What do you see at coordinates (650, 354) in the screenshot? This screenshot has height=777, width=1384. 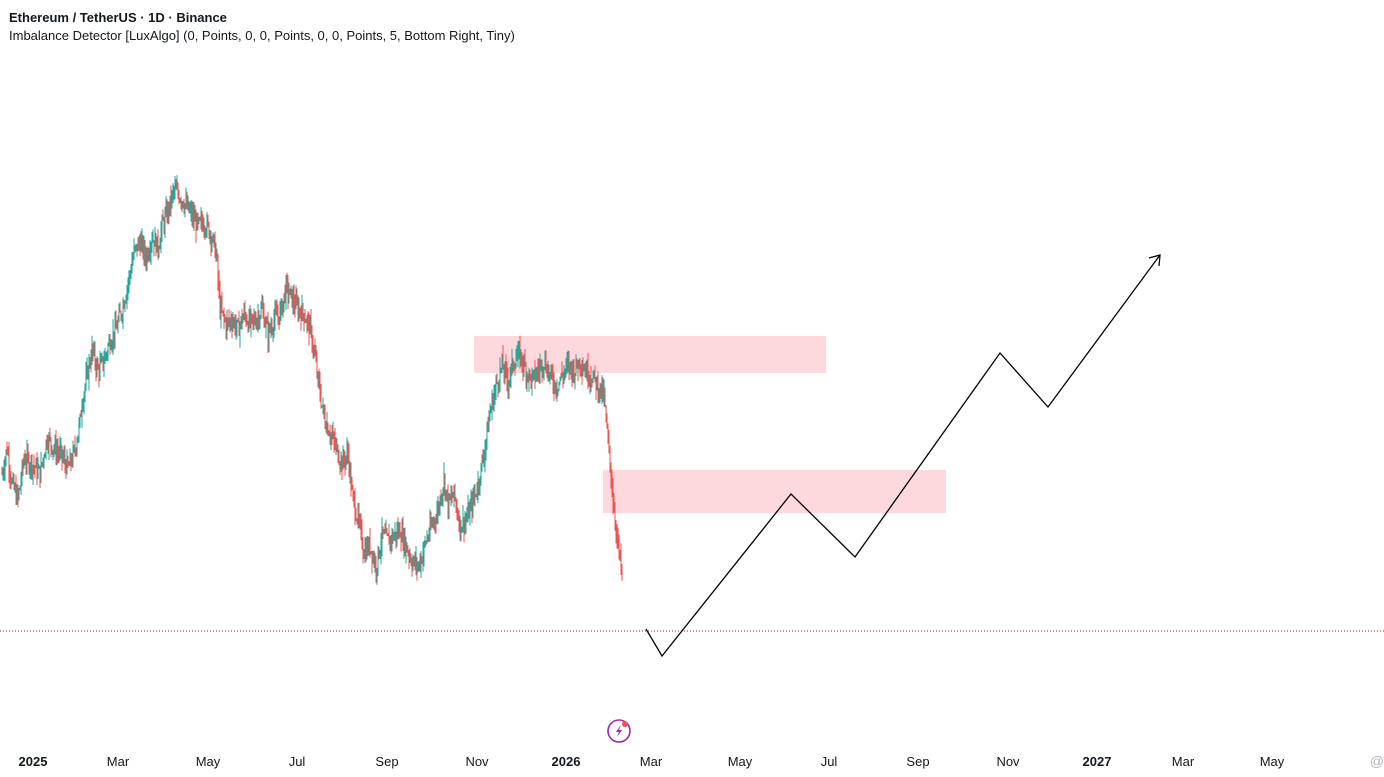 I see `imbalance-zone-upper` at bounding box center [650, 354].